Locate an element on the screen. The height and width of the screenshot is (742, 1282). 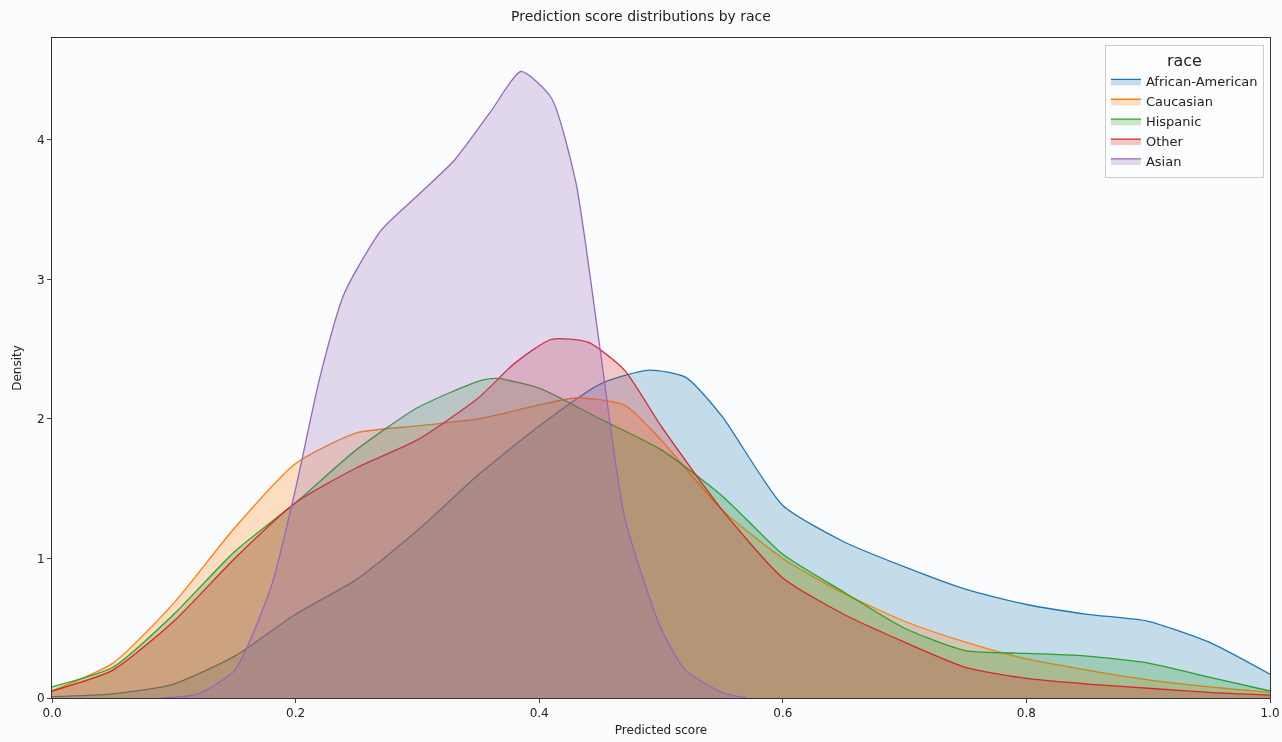
legend-label: African-American is located at coordinates (1201, 82).